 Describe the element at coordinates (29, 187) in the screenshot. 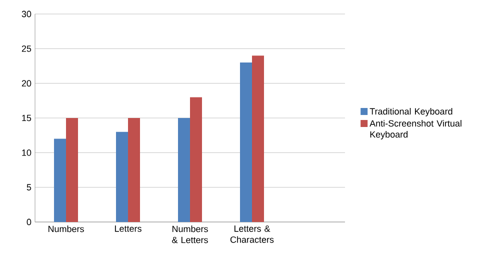

I see `y-tick-label: 5` at that location.